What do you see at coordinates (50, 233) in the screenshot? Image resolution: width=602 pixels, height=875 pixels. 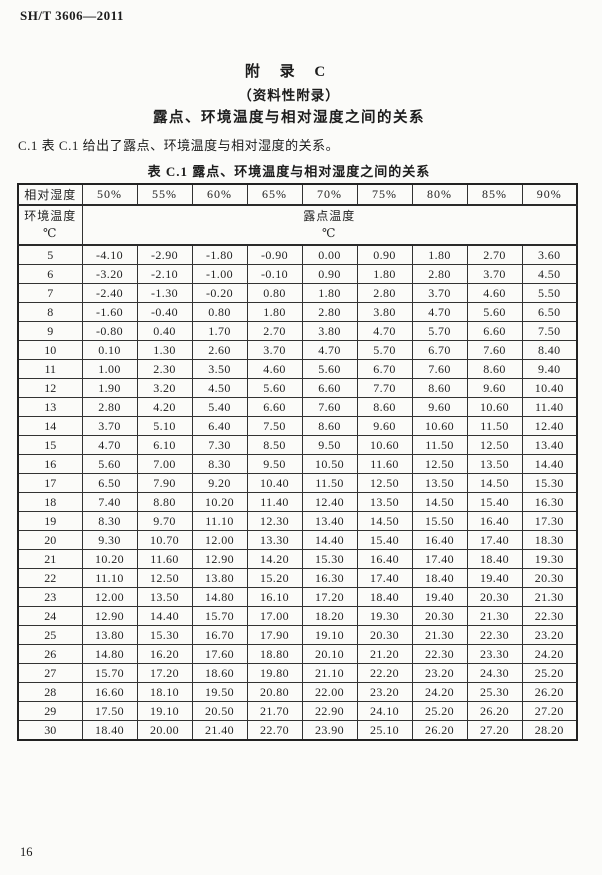 I see `ambient-temp-unit: ℃` at bounding box center [50, 233].